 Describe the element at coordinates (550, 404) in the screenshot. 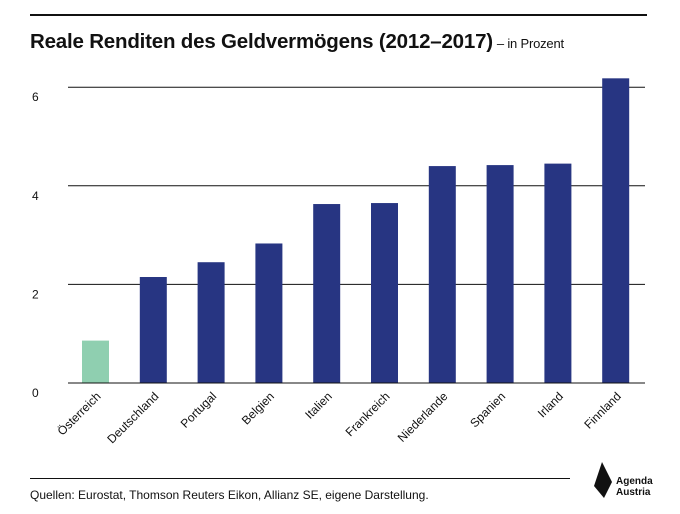

I see `x-tick-label: Irland` at that location.